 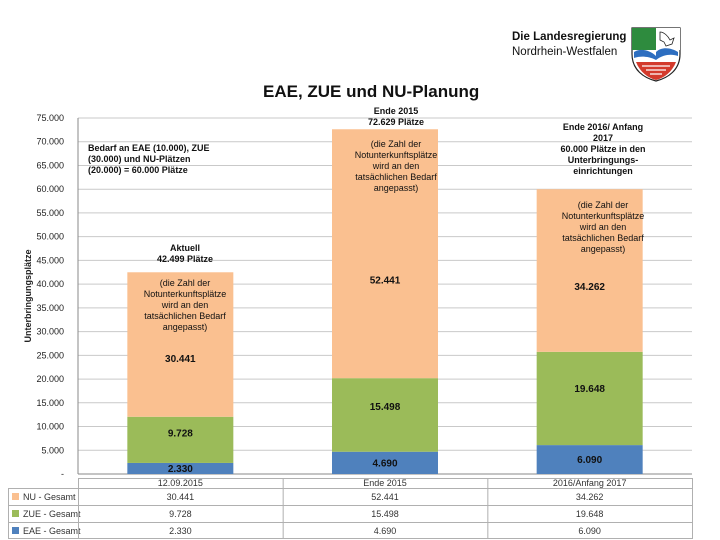 What do you see at coordinates (52, 514) in the screenshot?
I see `legend-label: ZUE - Gesamt` at bounding box center [52, 514].